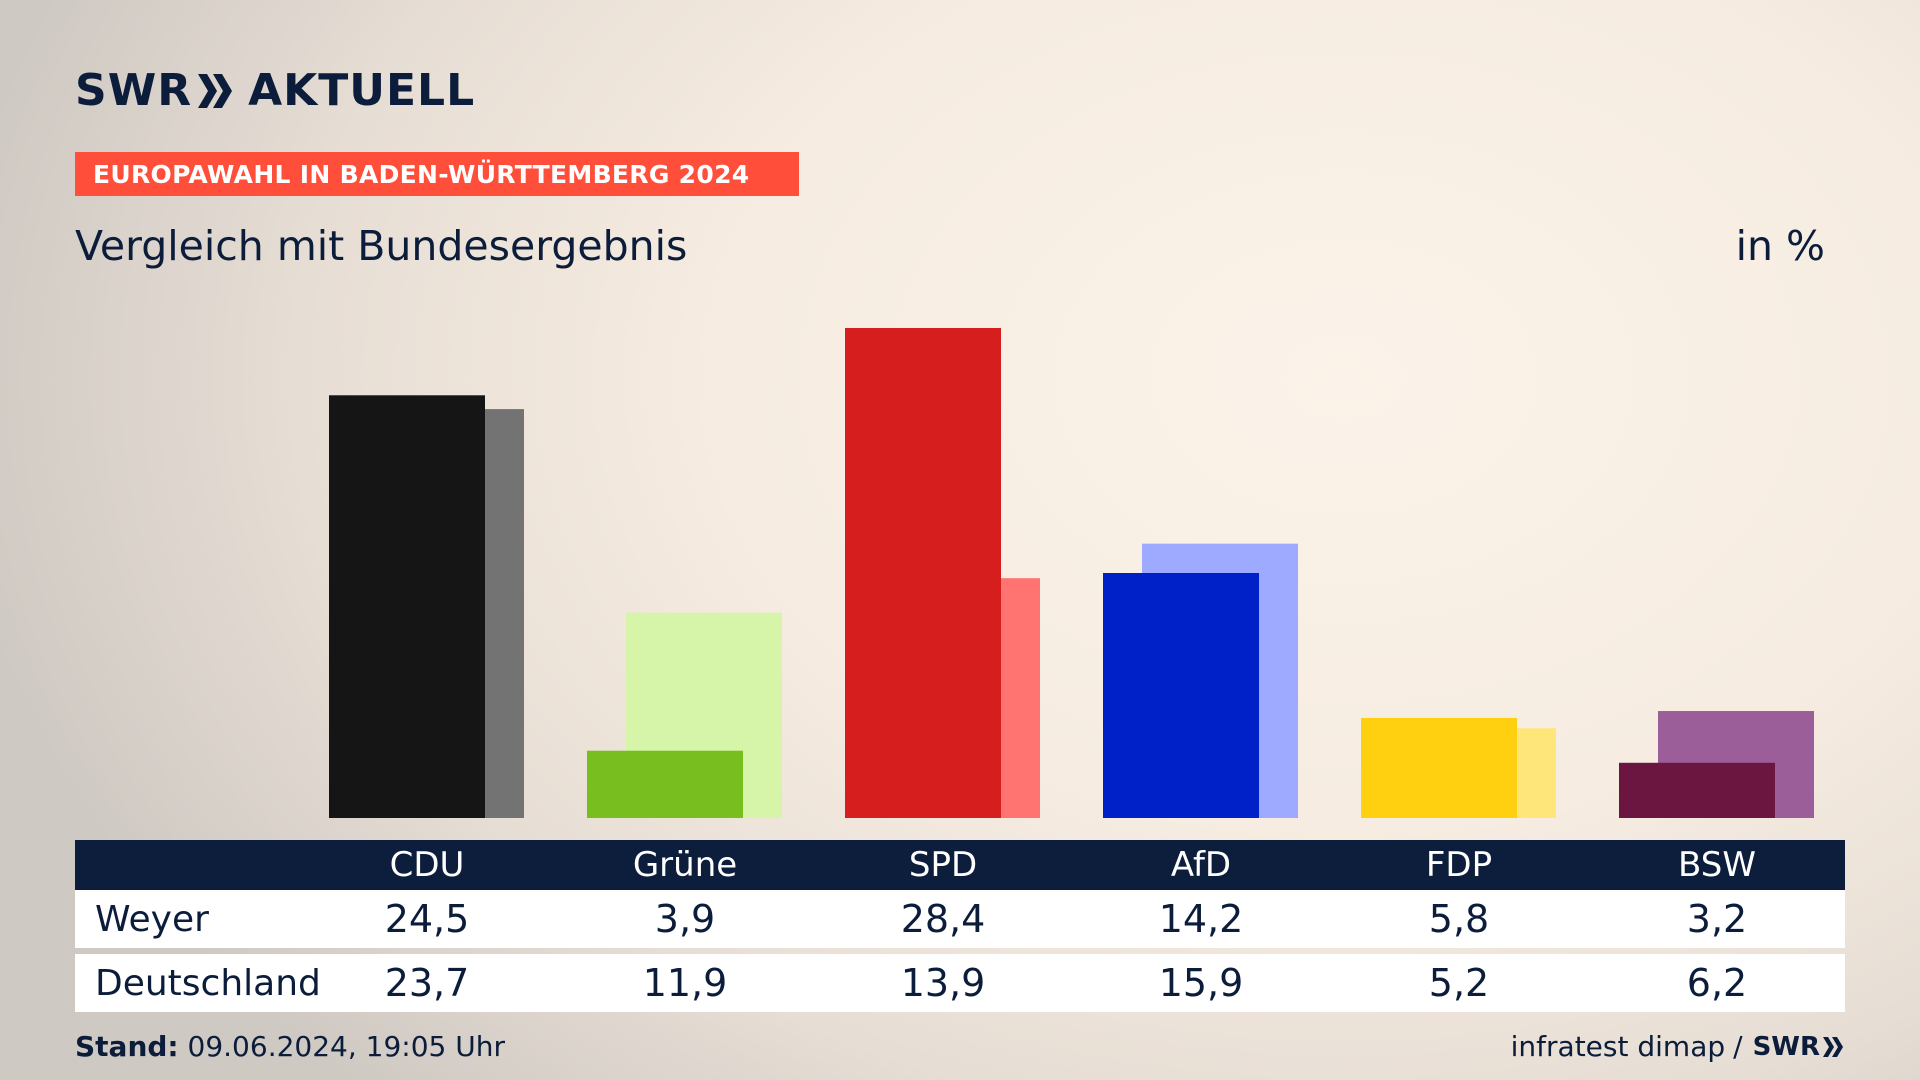  I want to click on column-header-1: Grüne, so click(685, 865).